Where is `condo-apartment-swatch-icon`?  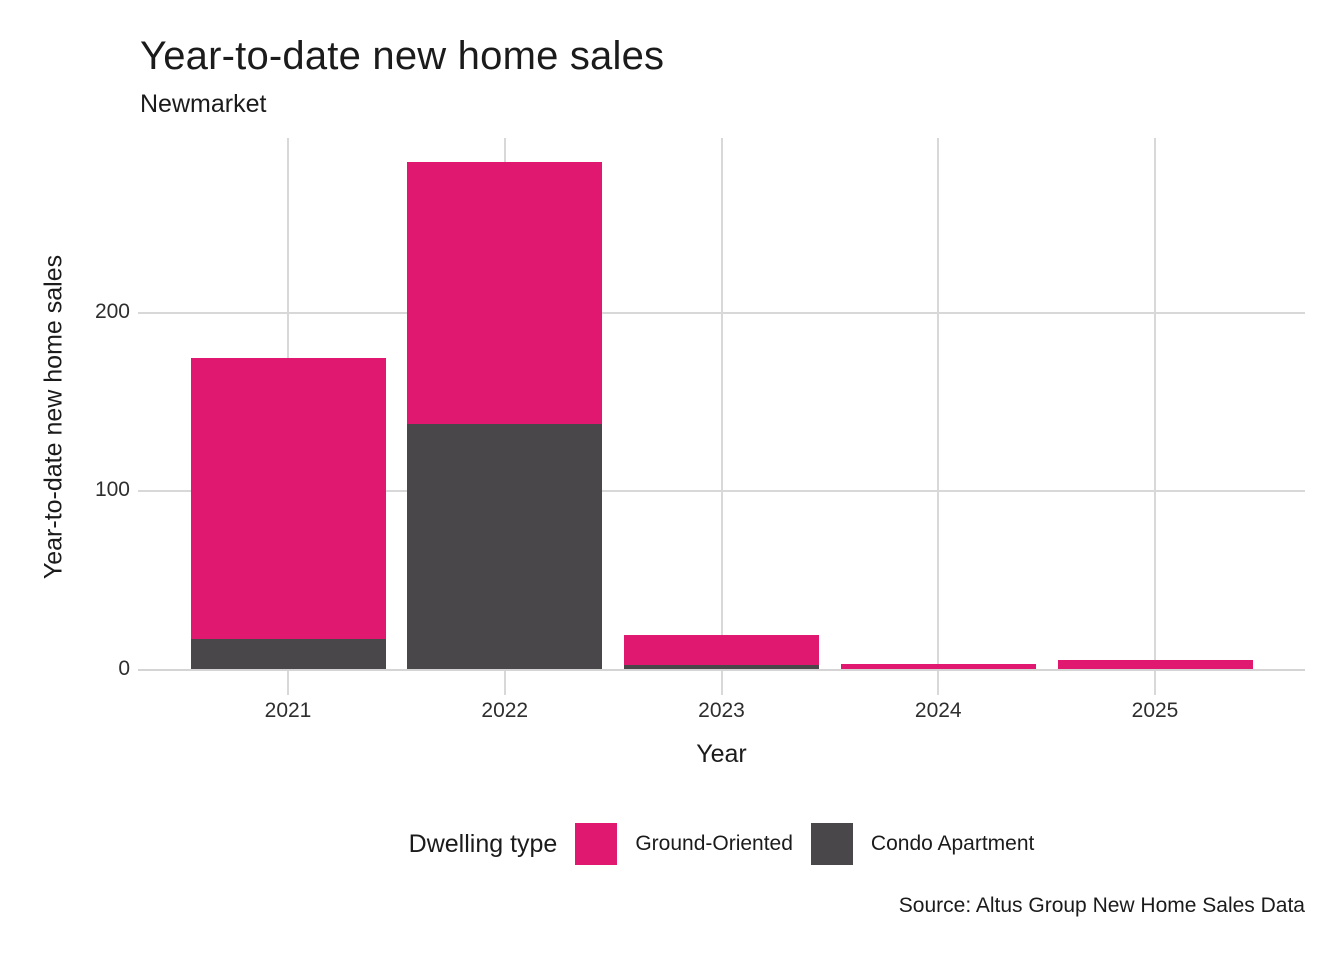 condo-apartment-swatch-icon is located at coordinates (831, 844).